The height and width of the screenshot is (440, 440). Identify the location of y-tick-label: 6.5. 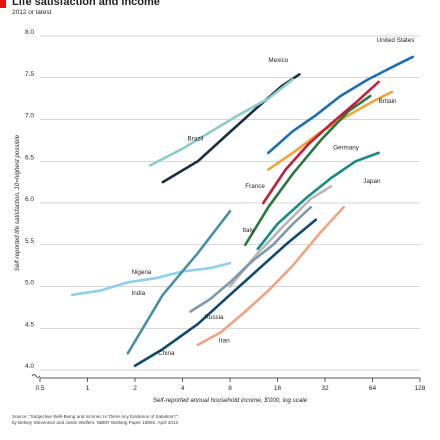
(29, 157).